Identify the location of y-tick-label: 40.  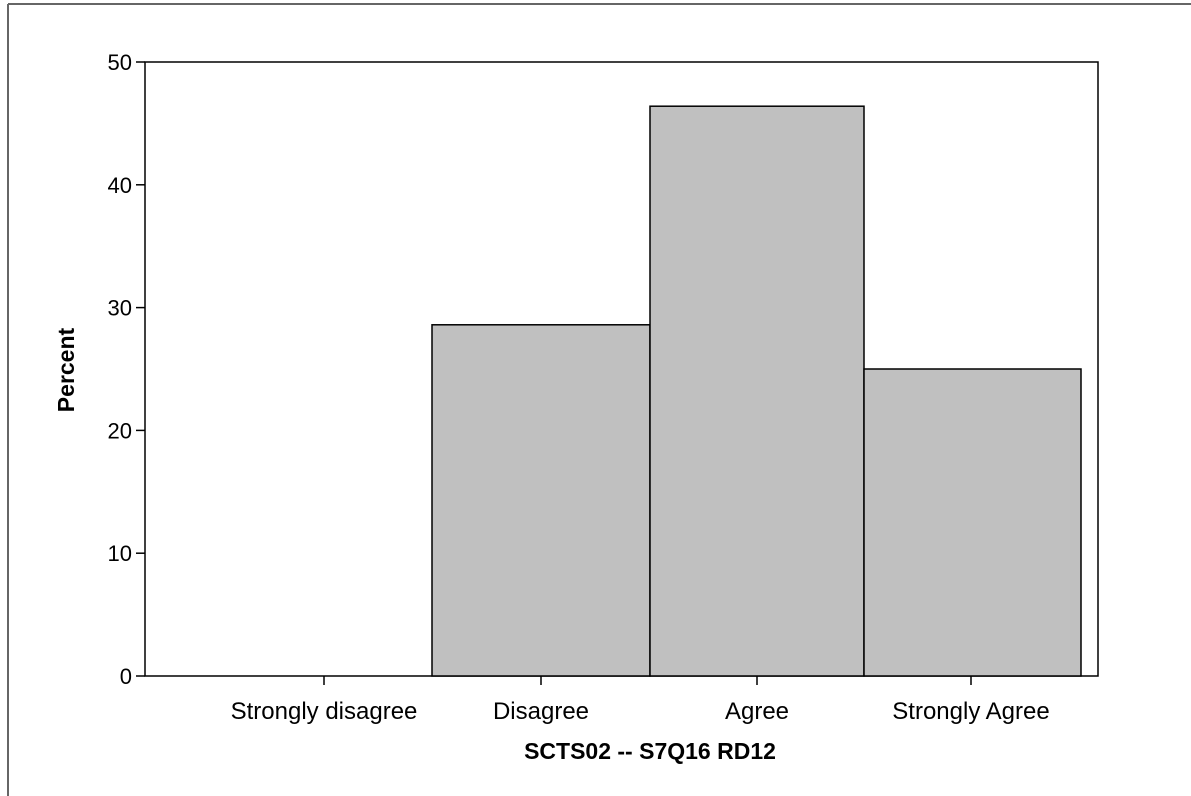
(120, 185).